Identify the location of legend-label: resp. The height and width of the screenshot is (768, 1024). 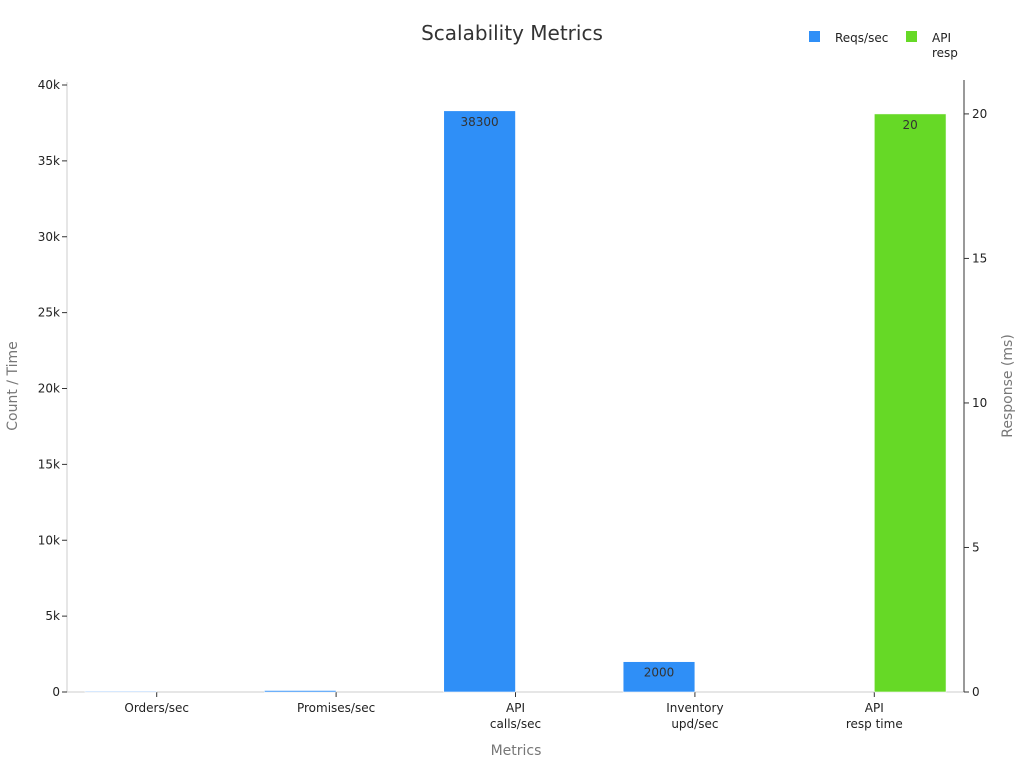
(945, 53).